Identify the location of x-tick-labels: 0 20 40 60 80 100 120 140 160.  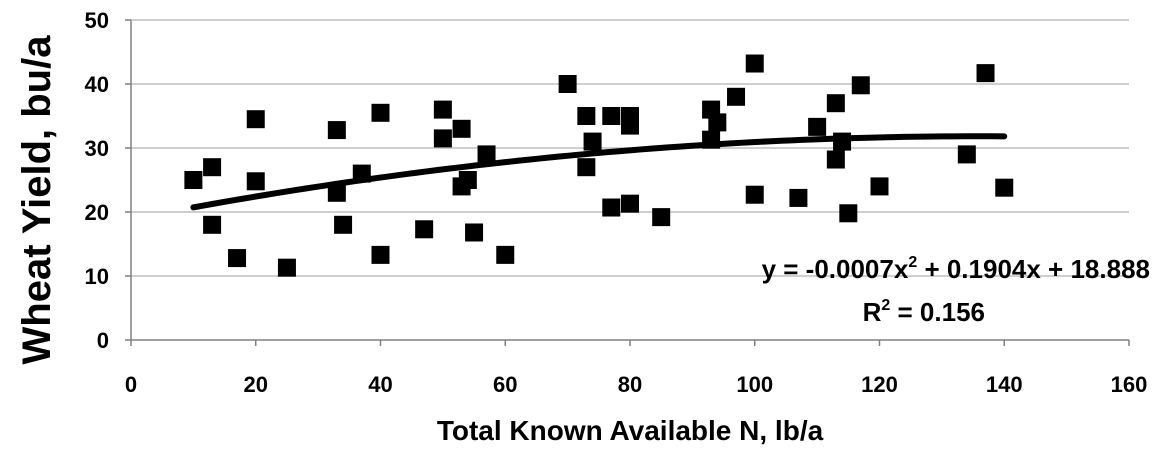
(636, 384).